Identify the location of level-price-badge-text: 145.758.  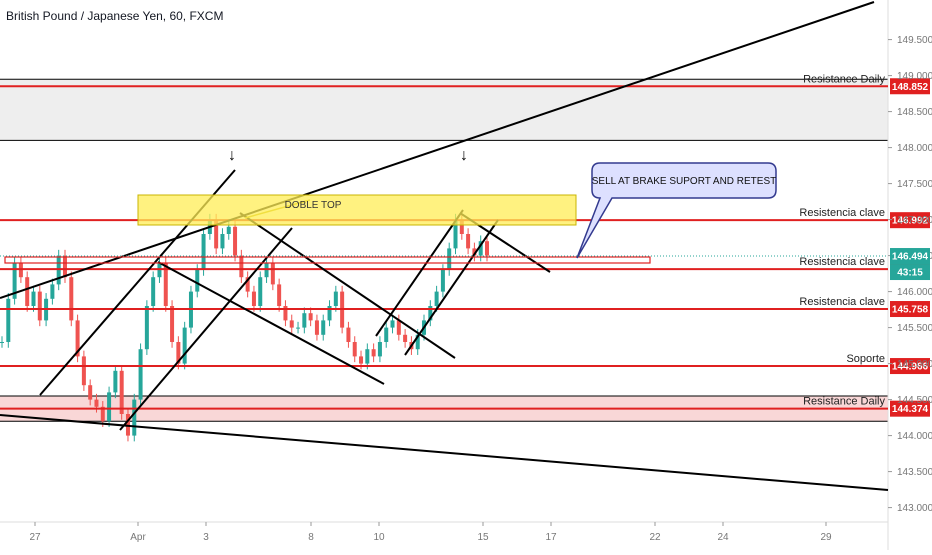
(910, 310).